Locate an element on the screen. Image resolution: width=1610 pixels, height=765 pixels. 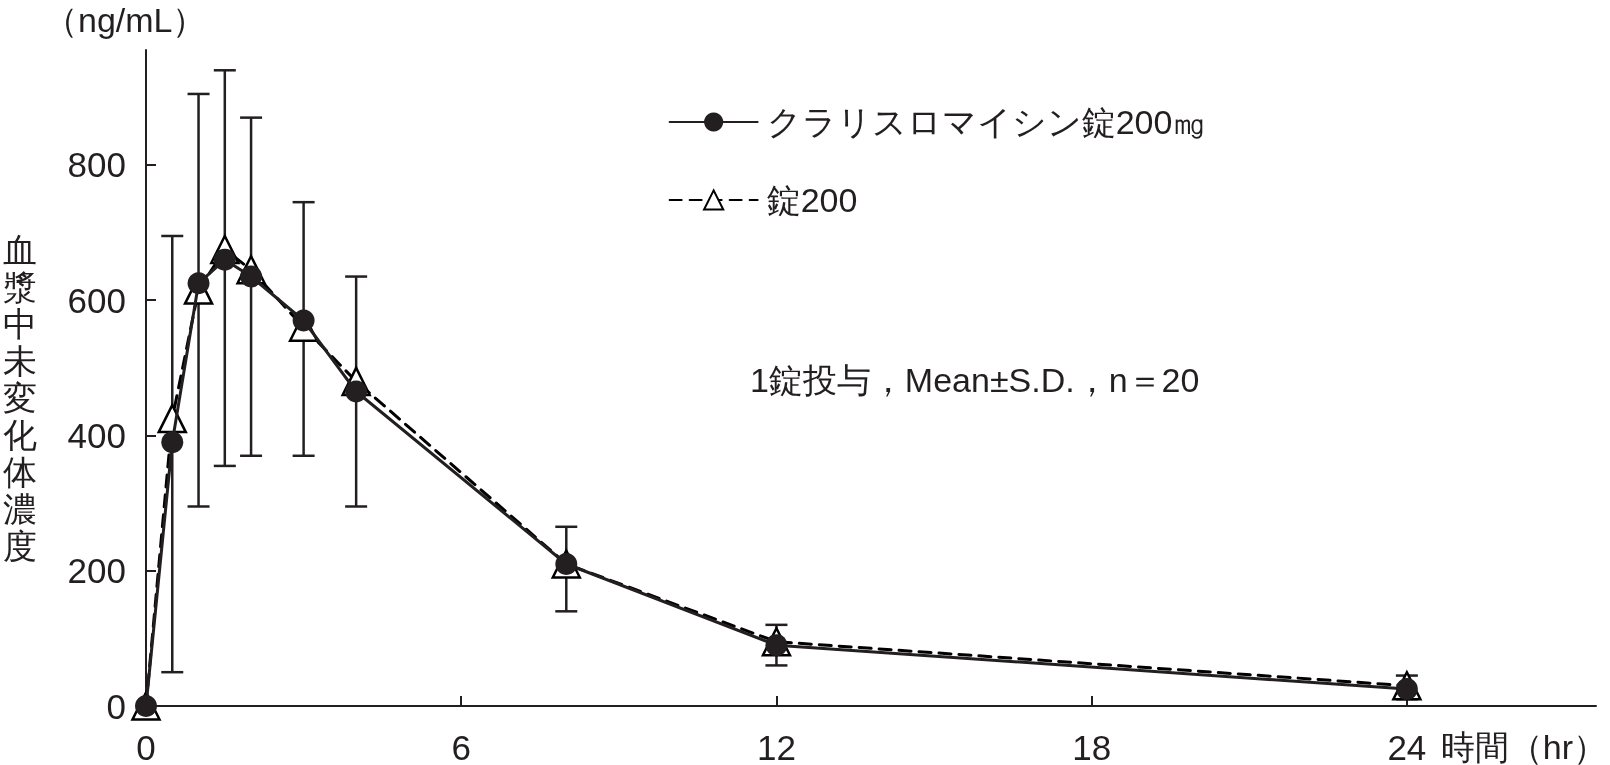
y-tick-label: 600 is located at coordinates (96, 300).